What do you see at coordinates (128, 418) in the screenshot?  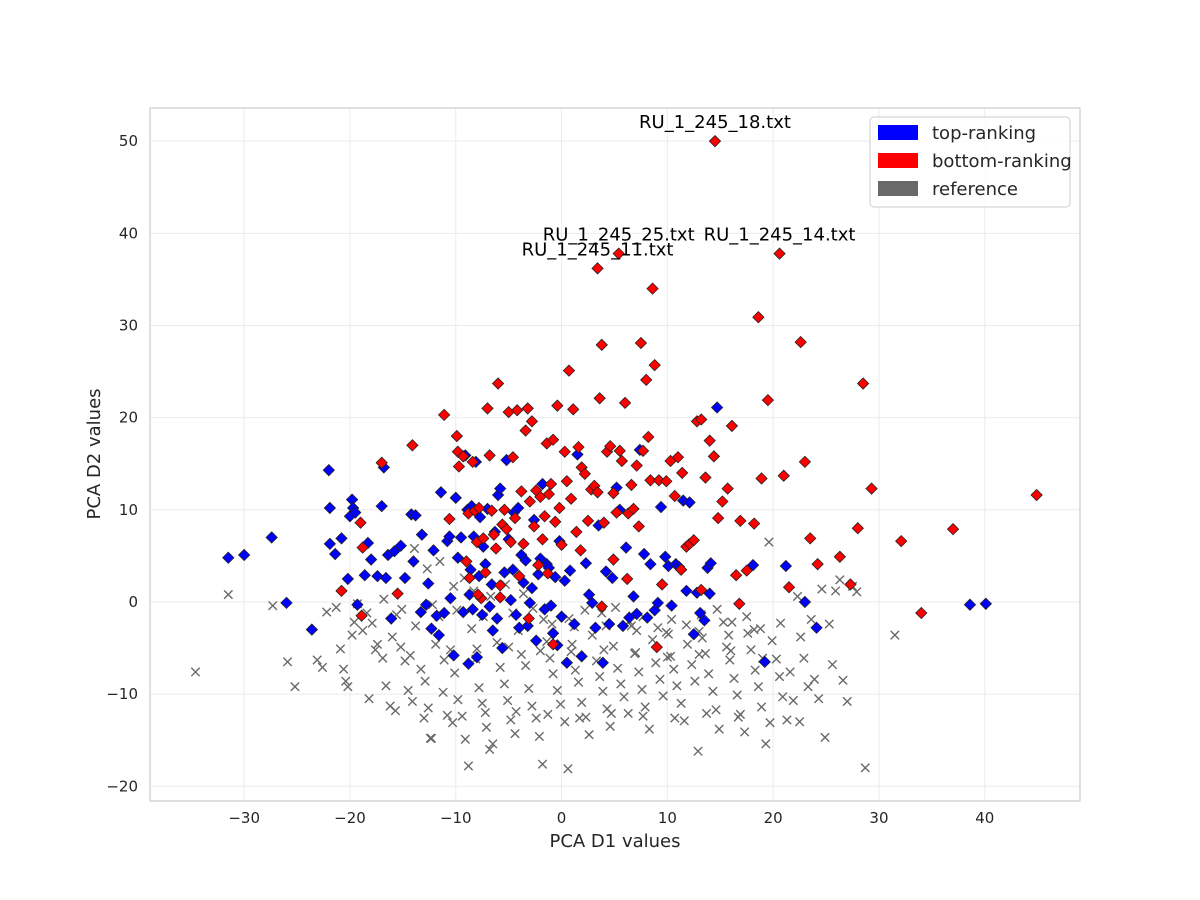 I see `y-tick-label: 20` at bounding box center [128, 418].